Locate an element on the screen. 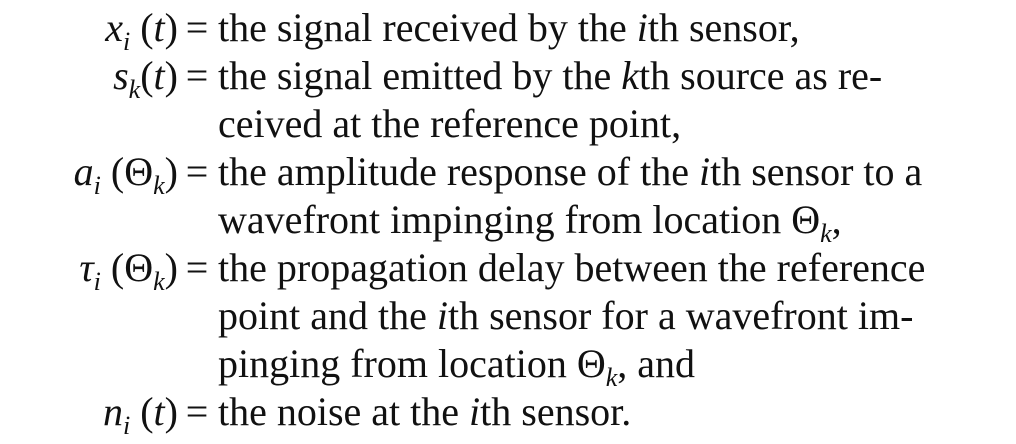 Image resolution: width=1016 pixels, height=444 pixels. text-run: the signal emitted by the is located at coordinates (420, 75).